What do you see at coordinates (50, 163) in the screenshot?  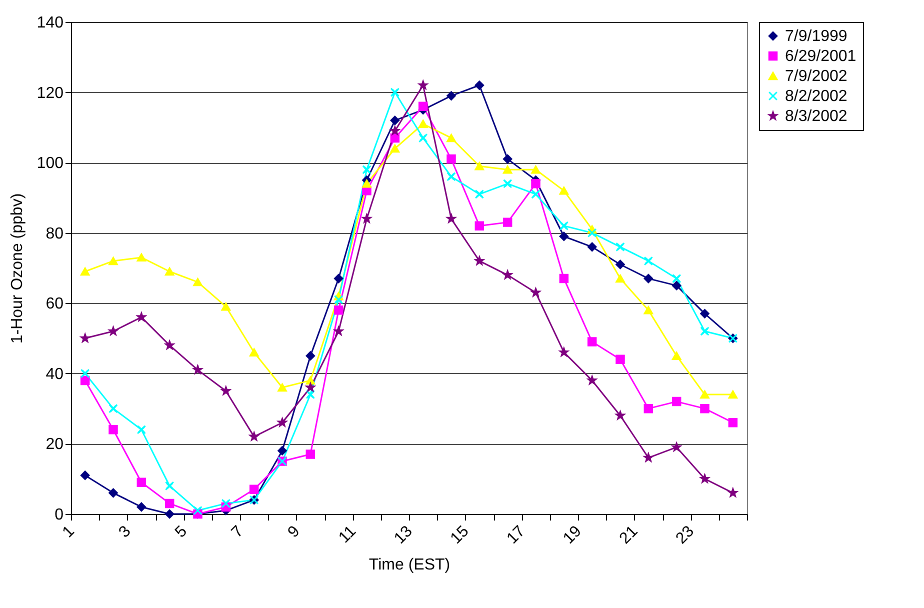 I see `y-tick-label: 100` at bounding box center [50, 163].